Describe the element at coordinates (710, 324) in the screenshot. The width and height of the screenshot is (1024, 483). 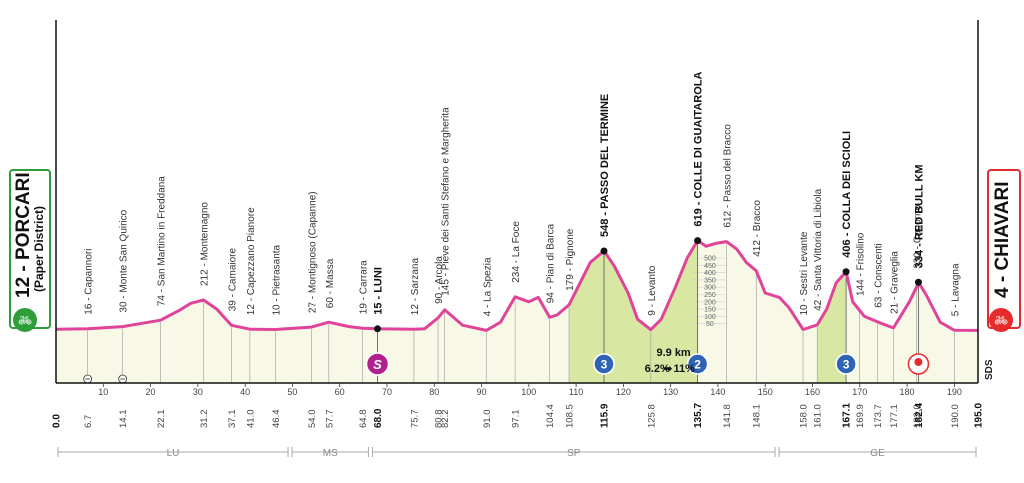
I see `altitude-tick-label: 50` at that location.